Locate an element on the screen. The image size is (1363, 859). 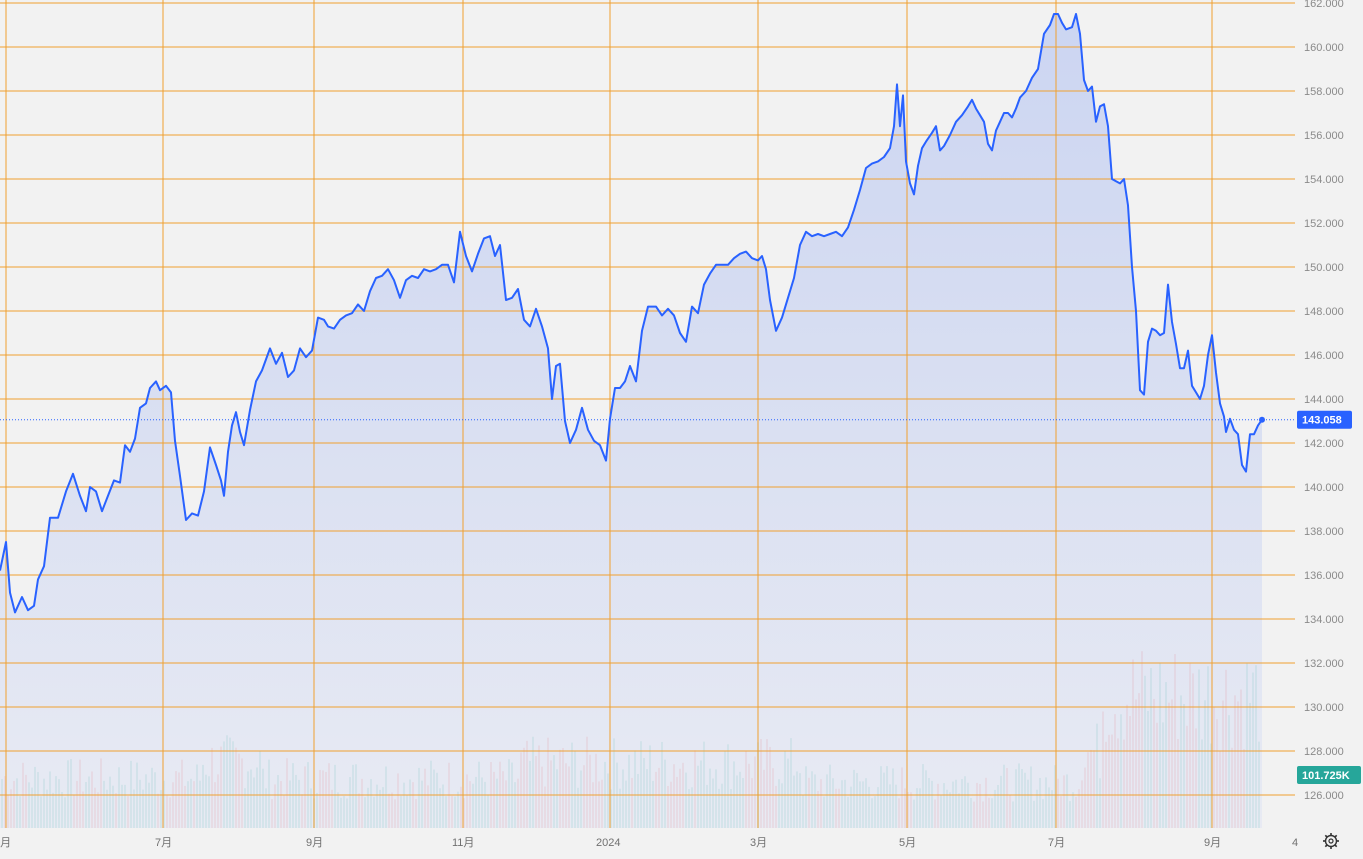
y-tick-label: 152.000 is located at coordinates (1324, 224).